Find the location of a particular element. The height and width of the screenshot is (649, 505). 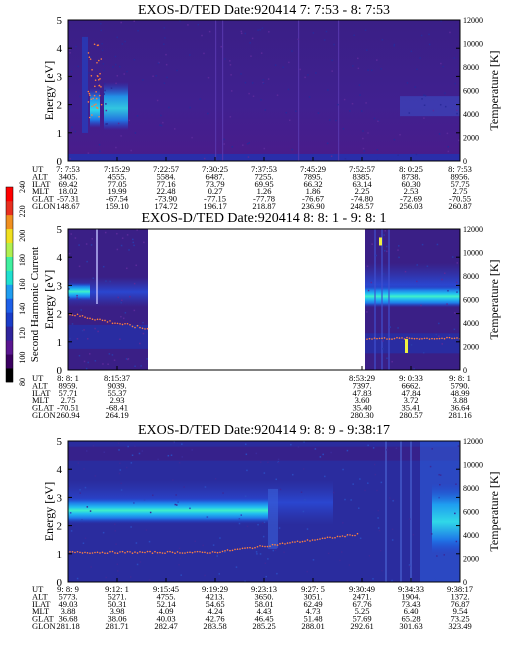

y-axis-label: Energy [eV] is located at coordinates (49, 299).